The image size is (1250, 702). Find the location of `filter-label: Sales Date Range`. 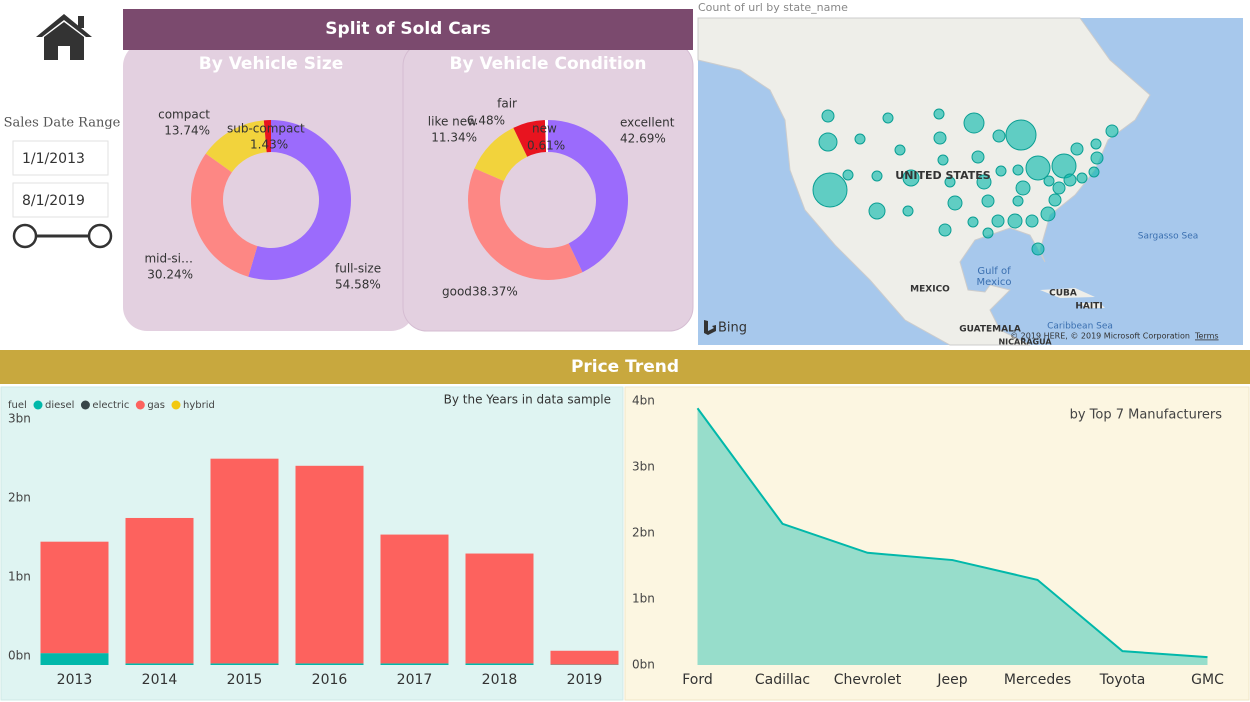

filter-label: Sales Date Range is located at coordinates (62, 123).